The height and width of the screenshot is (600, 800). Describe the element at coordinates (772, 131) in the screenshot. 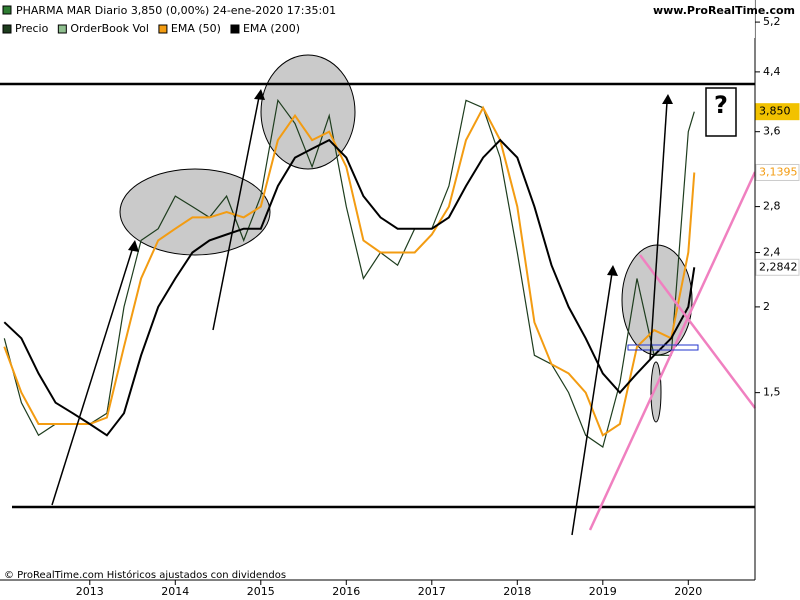

I see `y-tick-label: 3,6` at that location.